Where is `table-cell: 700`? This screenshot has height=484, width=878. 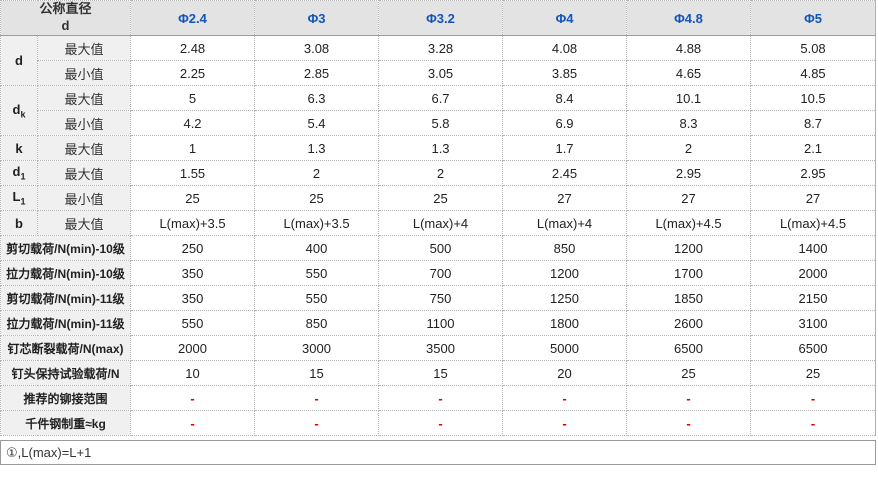
table-cell: 700 is located at coordinates (441, 273).